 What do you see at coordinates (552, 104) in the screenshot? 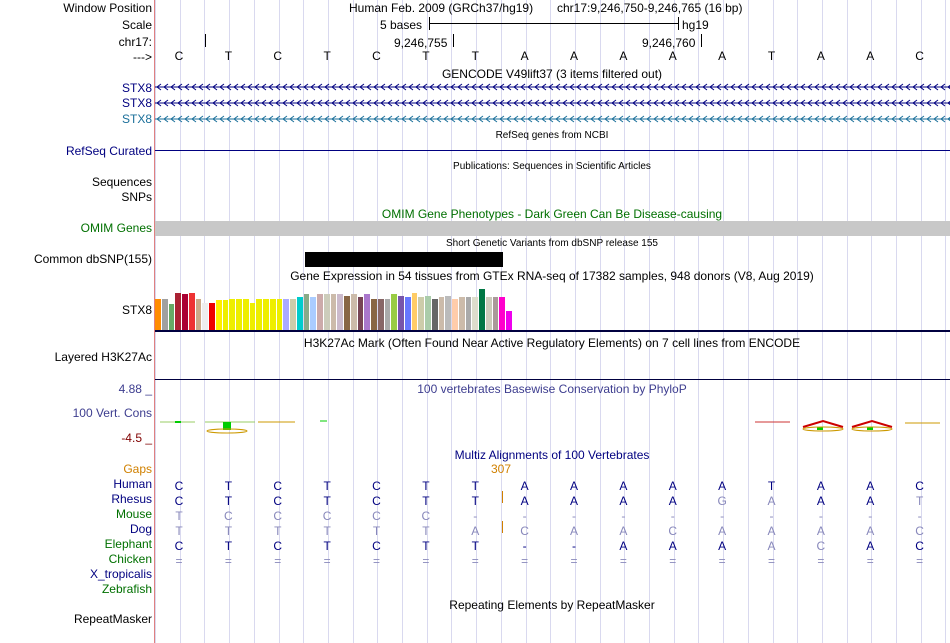
I see `gencode-transcripts` at bounding box center [552, 104].